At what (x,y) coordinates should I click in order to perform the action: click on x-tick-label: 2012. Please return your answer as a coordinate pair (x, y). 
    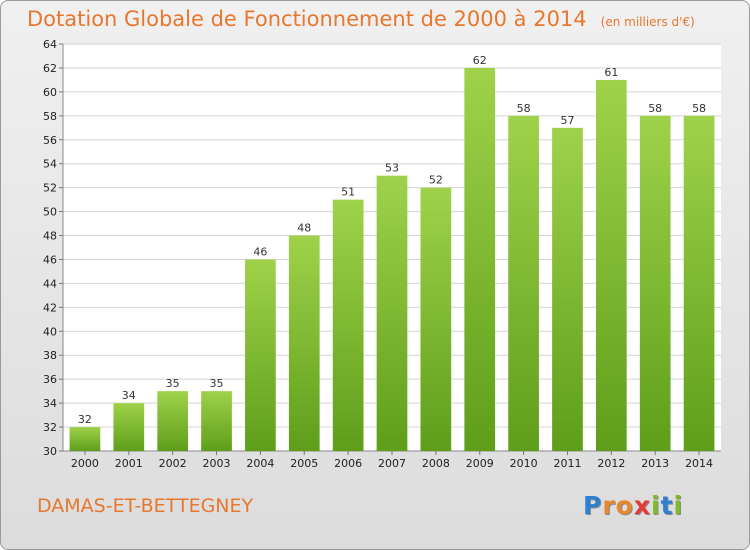
    Looking at the image, I should click on (611, 463).